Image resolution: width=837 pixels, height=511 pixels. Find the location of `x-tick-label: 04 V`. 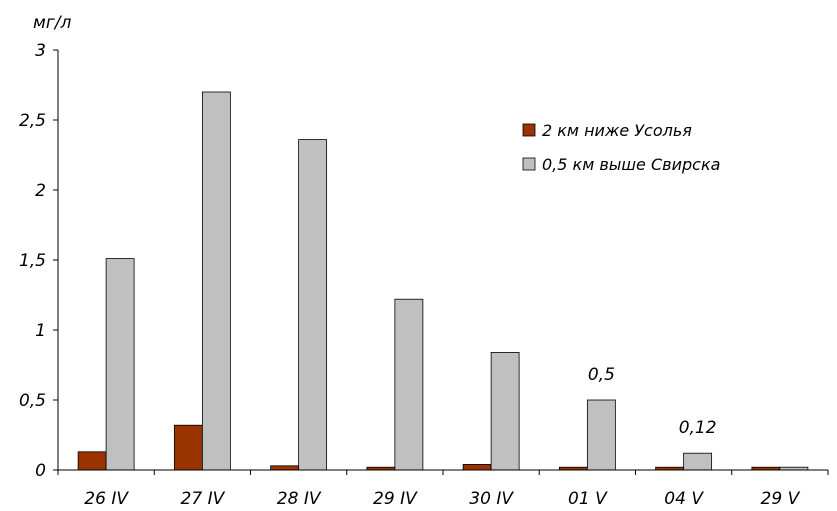

x-tick-label: 04 V is located at coordinates (684, 499).